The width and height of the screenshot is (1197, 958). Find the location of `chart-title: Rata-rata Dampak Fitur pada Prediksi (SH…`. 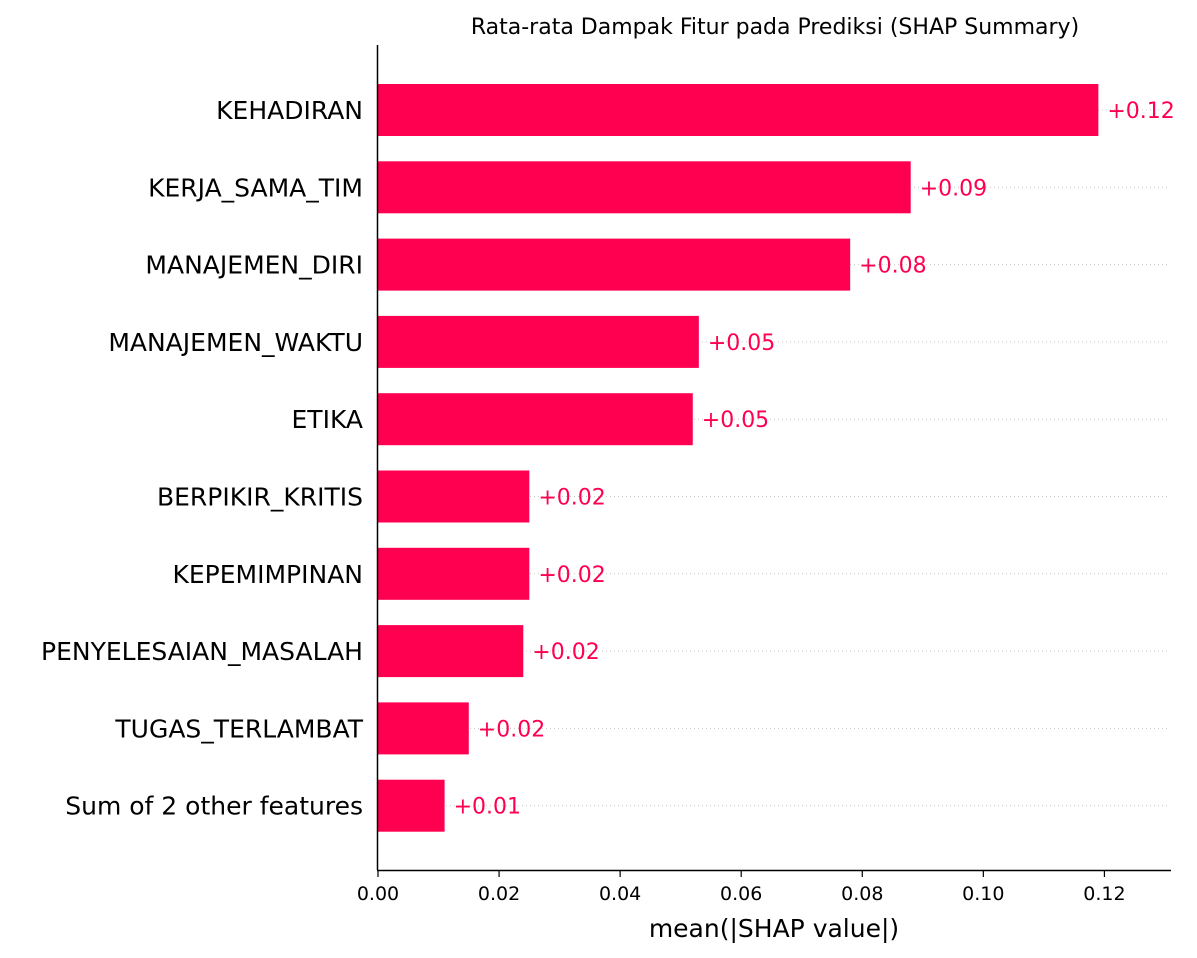

chart-title: Rata-rata Dampak Fitur pada Prediksi (SH… is located at coordinates (775, 27).